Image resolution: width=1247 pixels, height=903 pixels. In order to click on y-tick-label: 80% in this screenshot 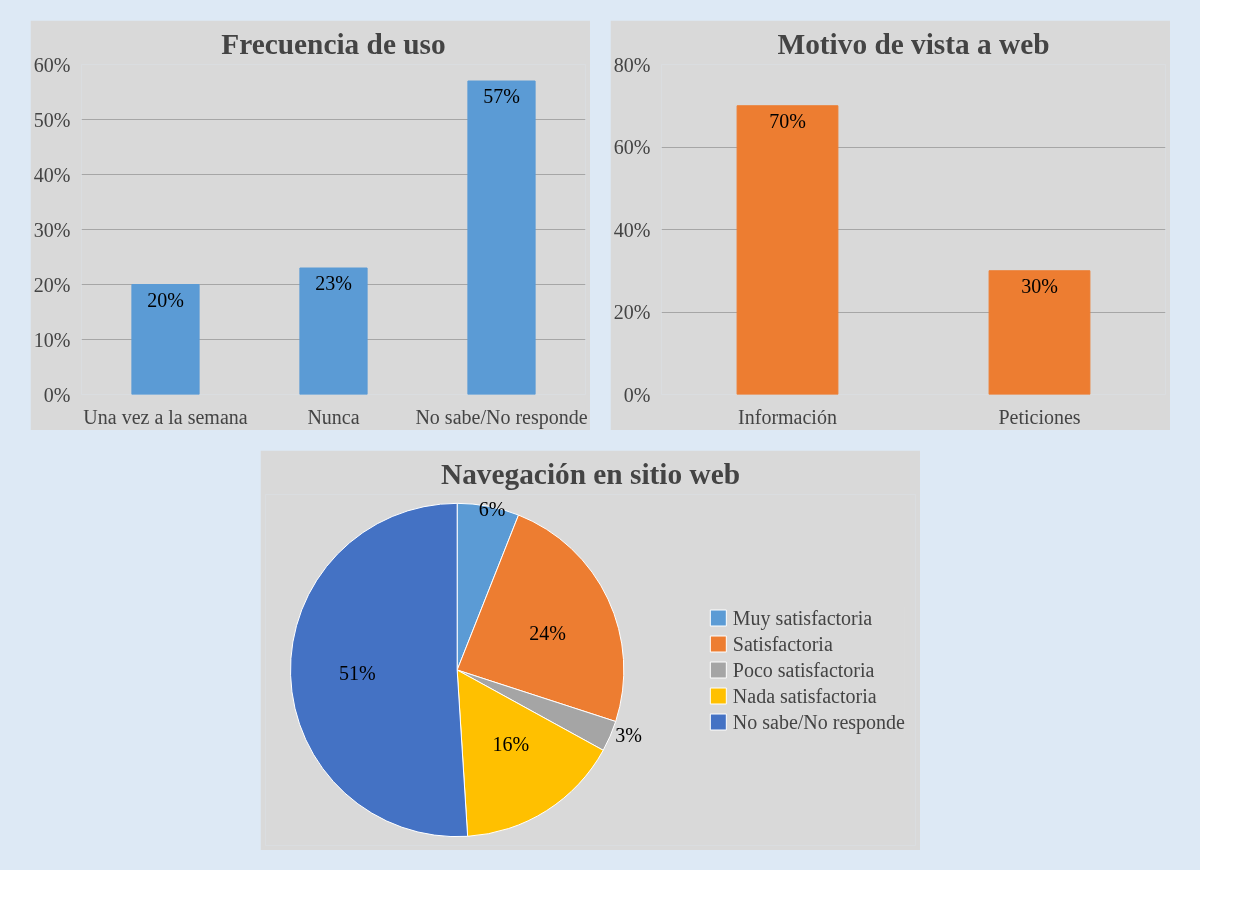, I will do `click(632, 64)`.